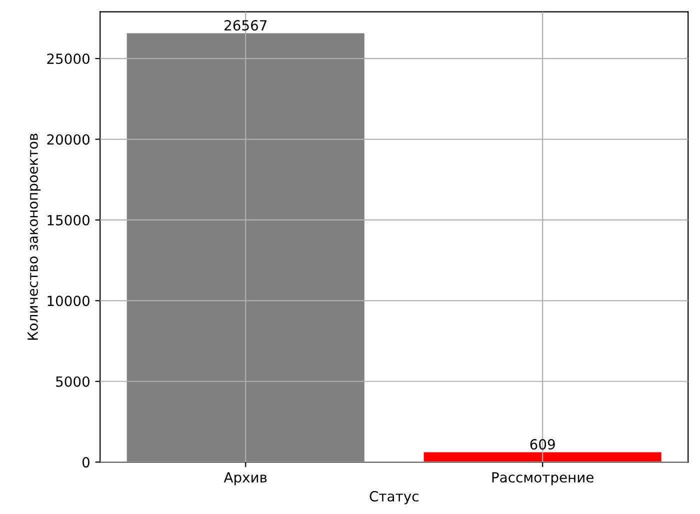 This screenshot has width=700, height=514. I want to click on y-tick-label: 10000, so click(69, 301).